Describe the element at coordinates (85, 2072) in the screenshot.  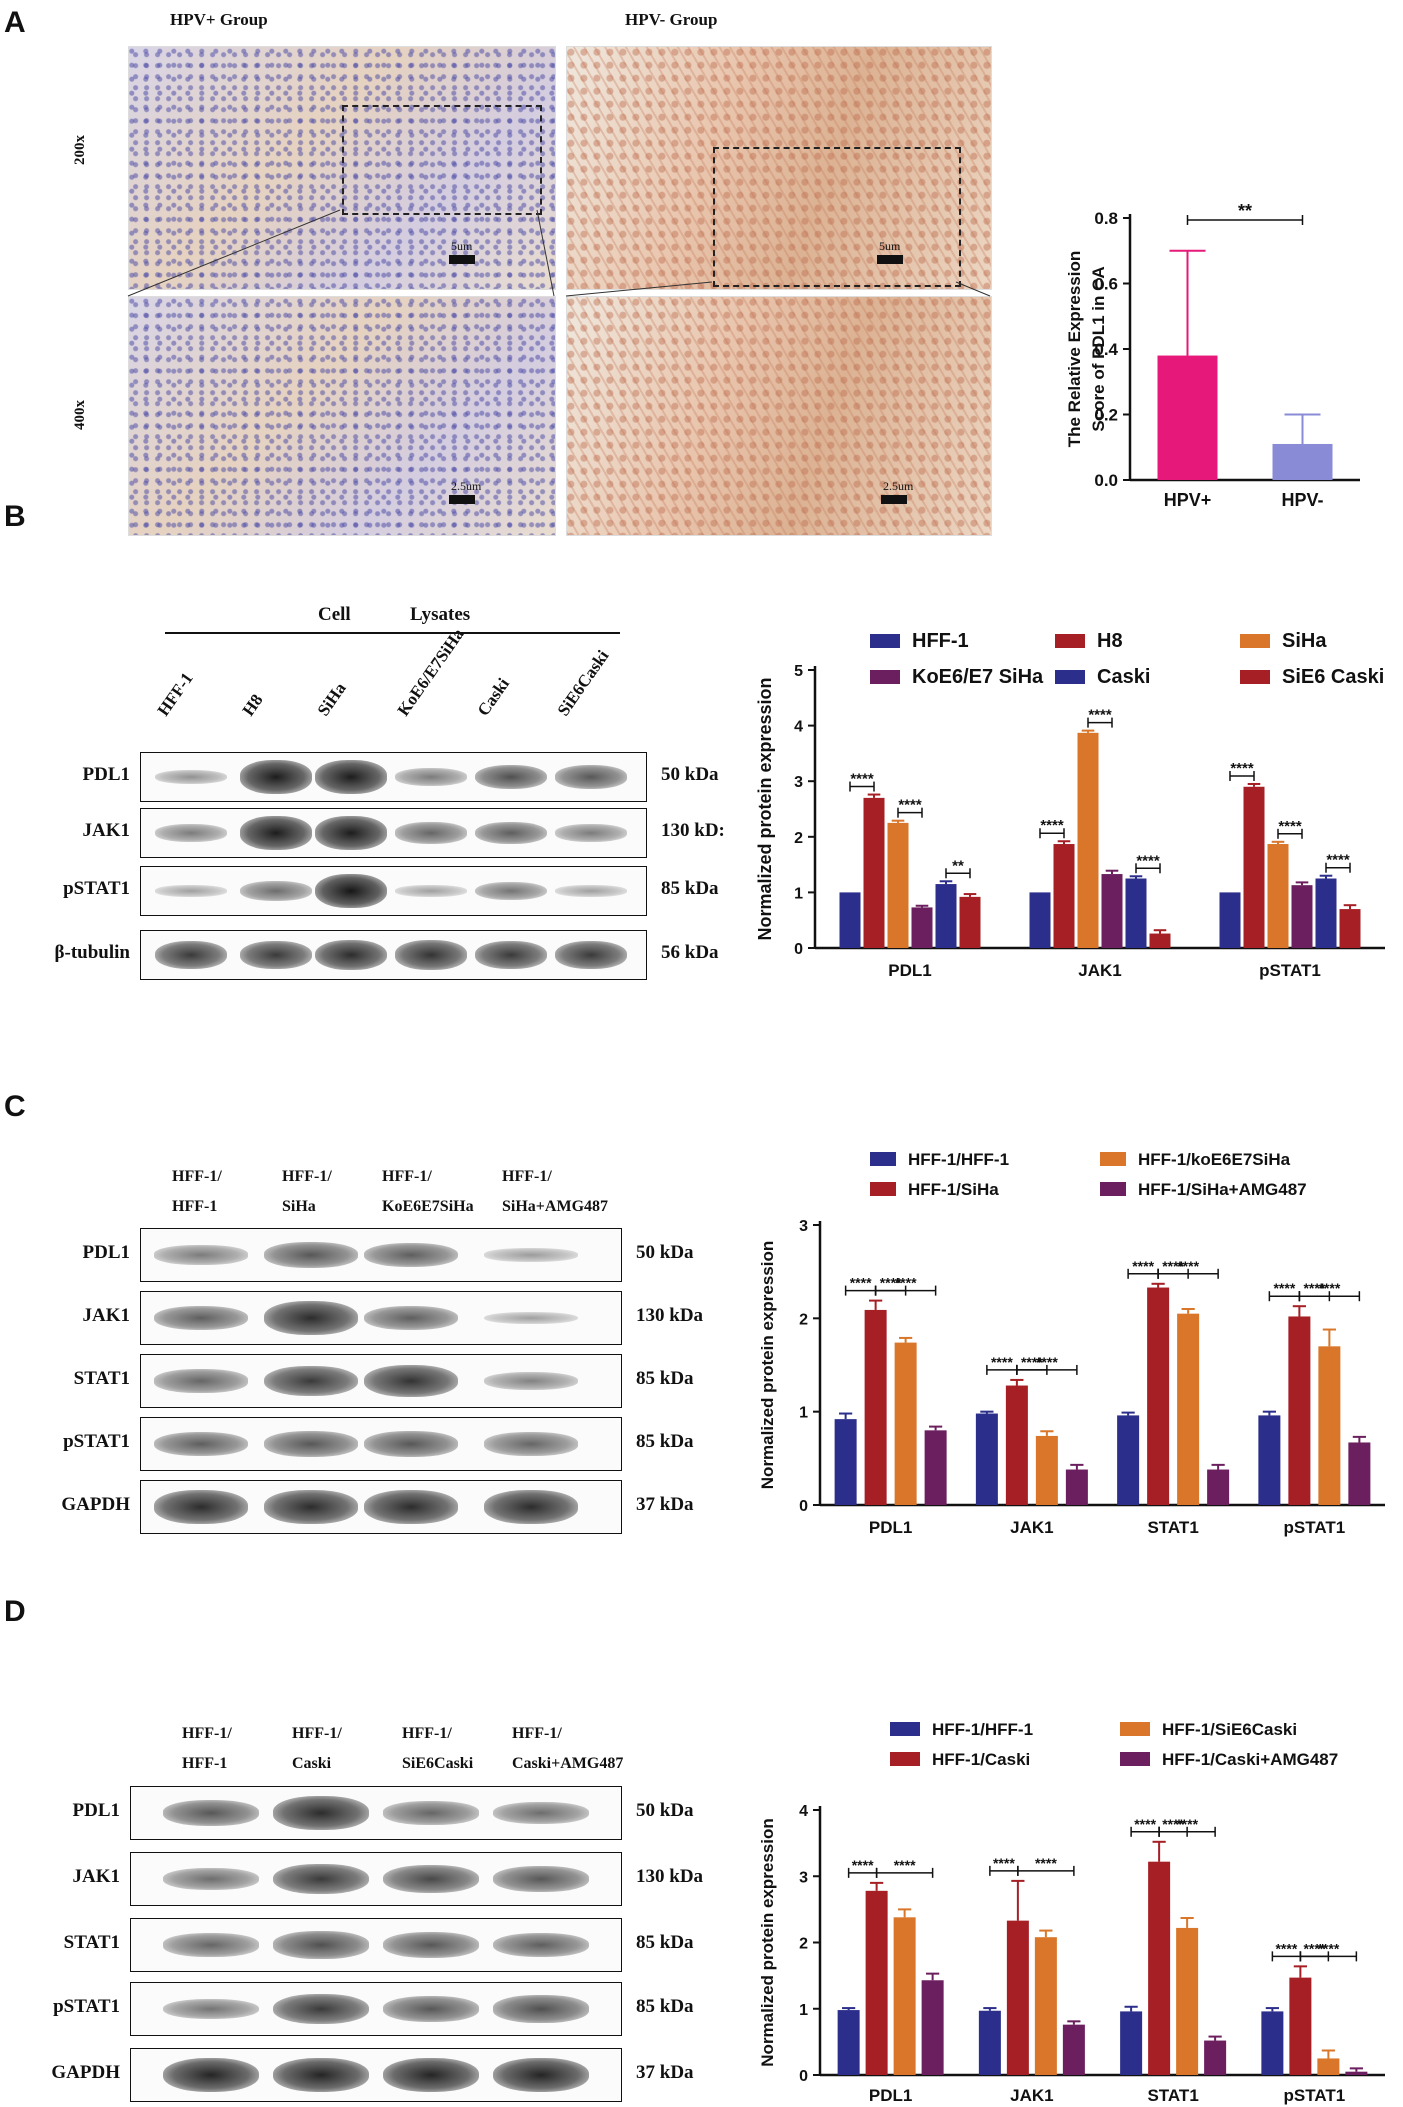
I see `blot-row-label: GAPDH` at that location.